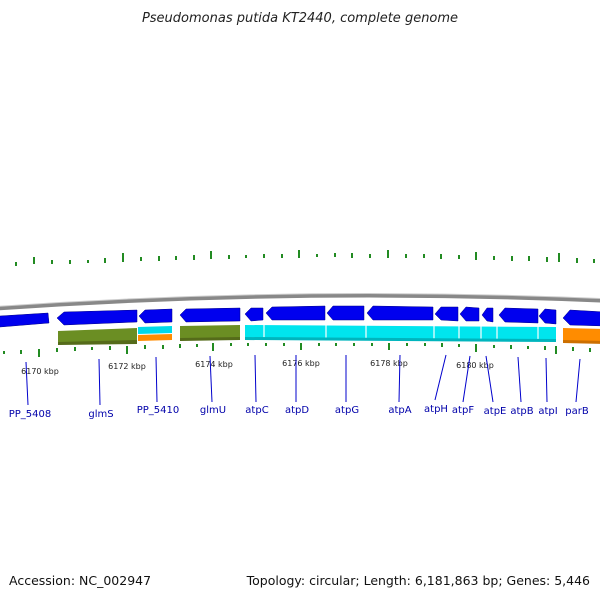 This screenshot has height=600, width=600. Describe the element at coordinates (475, 365) in the screenshot. I see `scale-label: 6180 kbp` at that location.